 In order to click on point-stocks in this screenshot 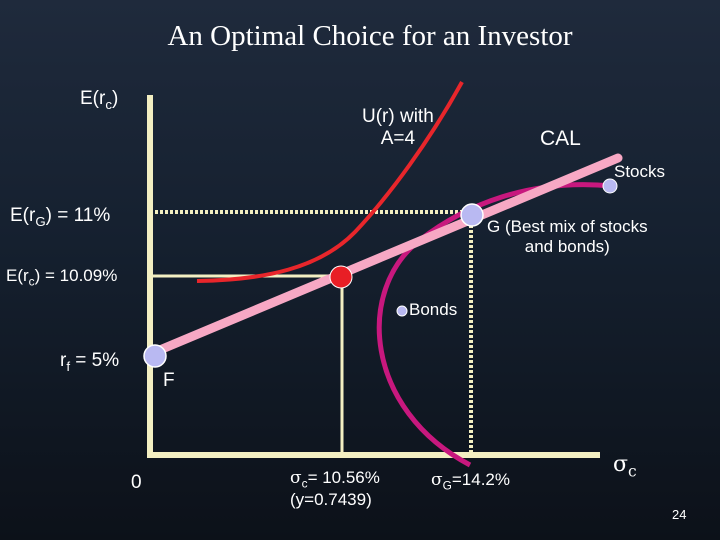, I will do `click(610, 186)`.